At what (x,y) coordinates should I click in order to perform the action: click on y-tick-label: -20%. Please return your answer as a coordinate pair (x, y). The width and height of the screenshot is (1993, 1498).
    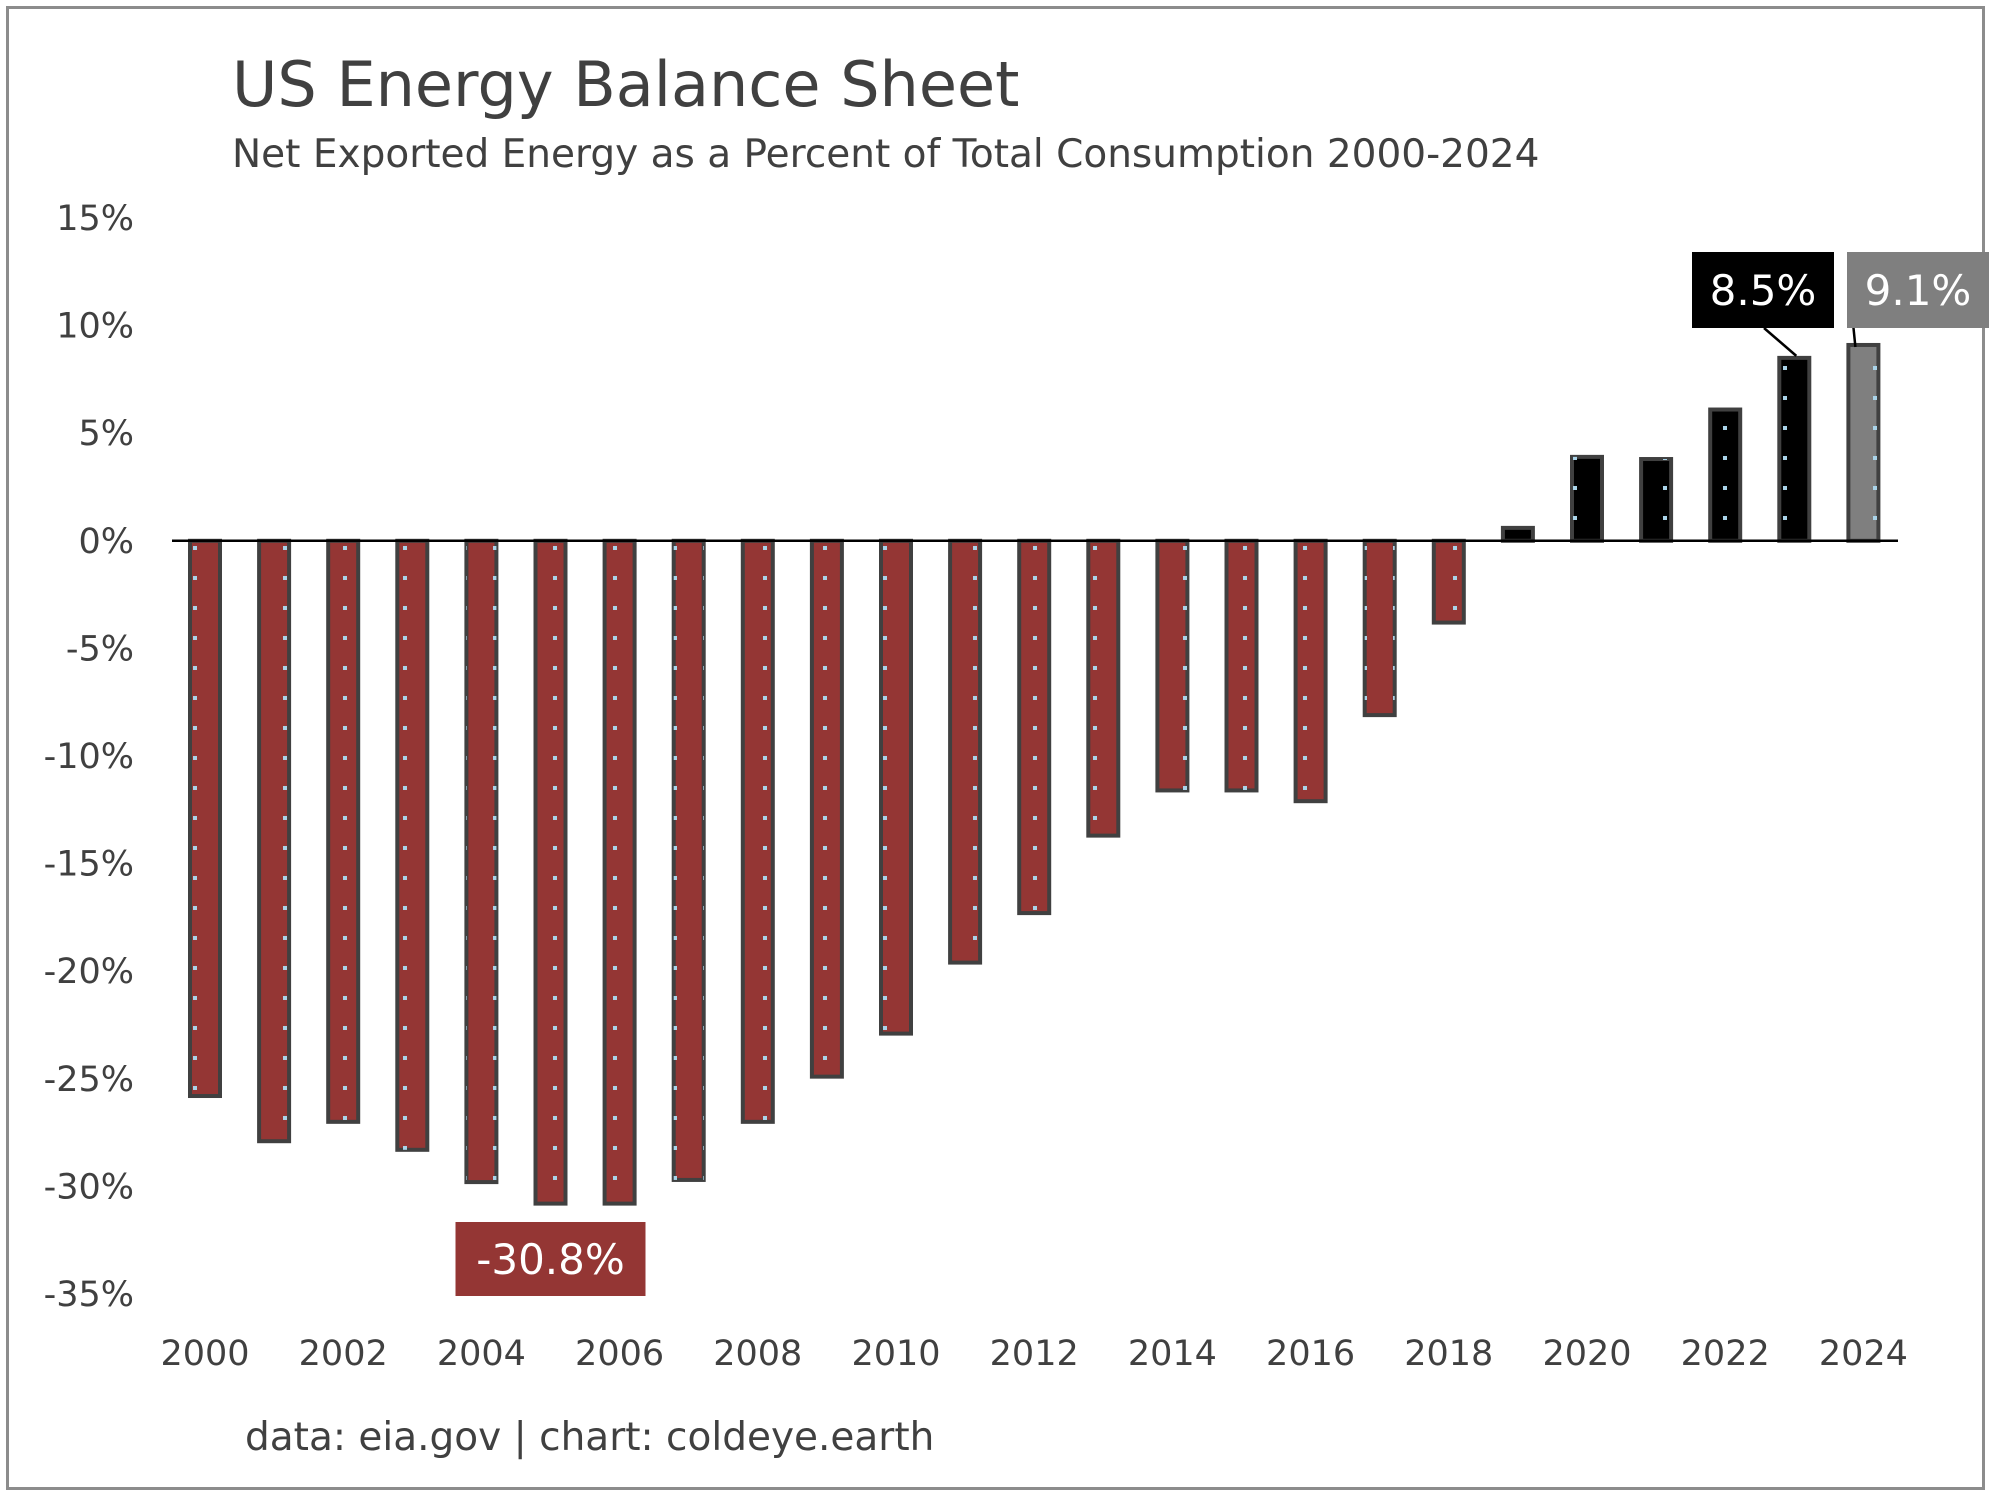
    Looking at the image, I should click on (89, 972).